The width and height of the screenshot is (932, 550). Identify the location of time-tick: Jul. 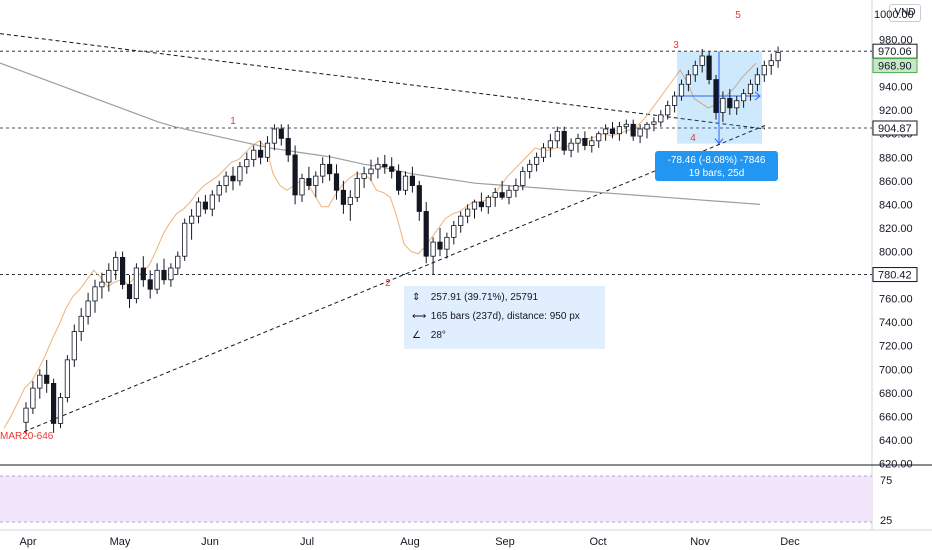
(307, 542).